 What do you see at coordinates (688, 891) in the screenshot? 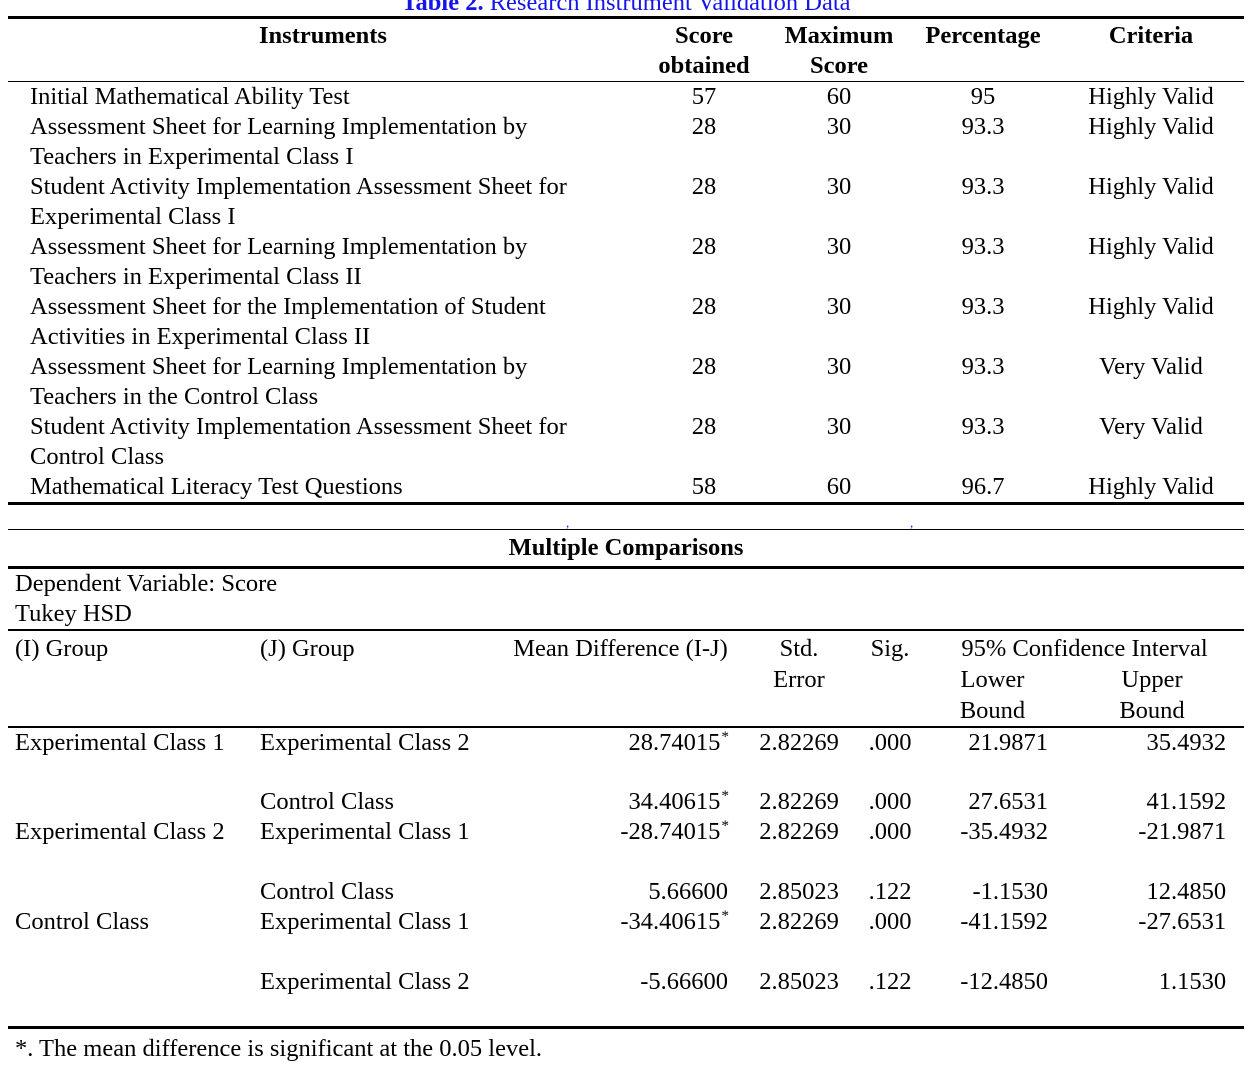
I see `cell-mean-difference: 5.66600` at bounding box center [688, 891].